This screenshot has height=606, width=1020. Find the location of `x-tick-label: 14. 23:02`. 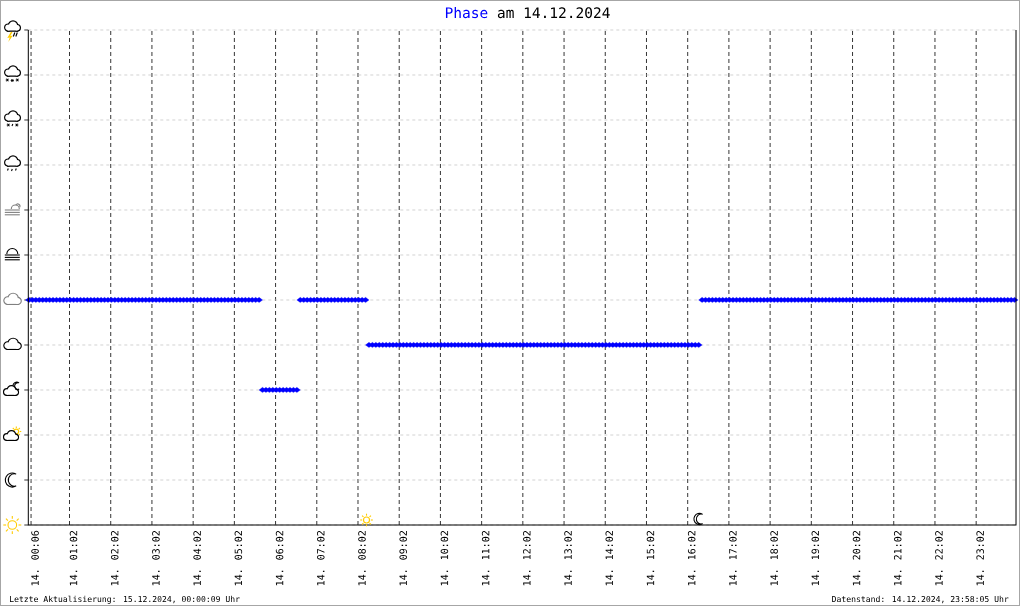

x-tick-label: 14. 23:02 is located at coordinates (980, 558).